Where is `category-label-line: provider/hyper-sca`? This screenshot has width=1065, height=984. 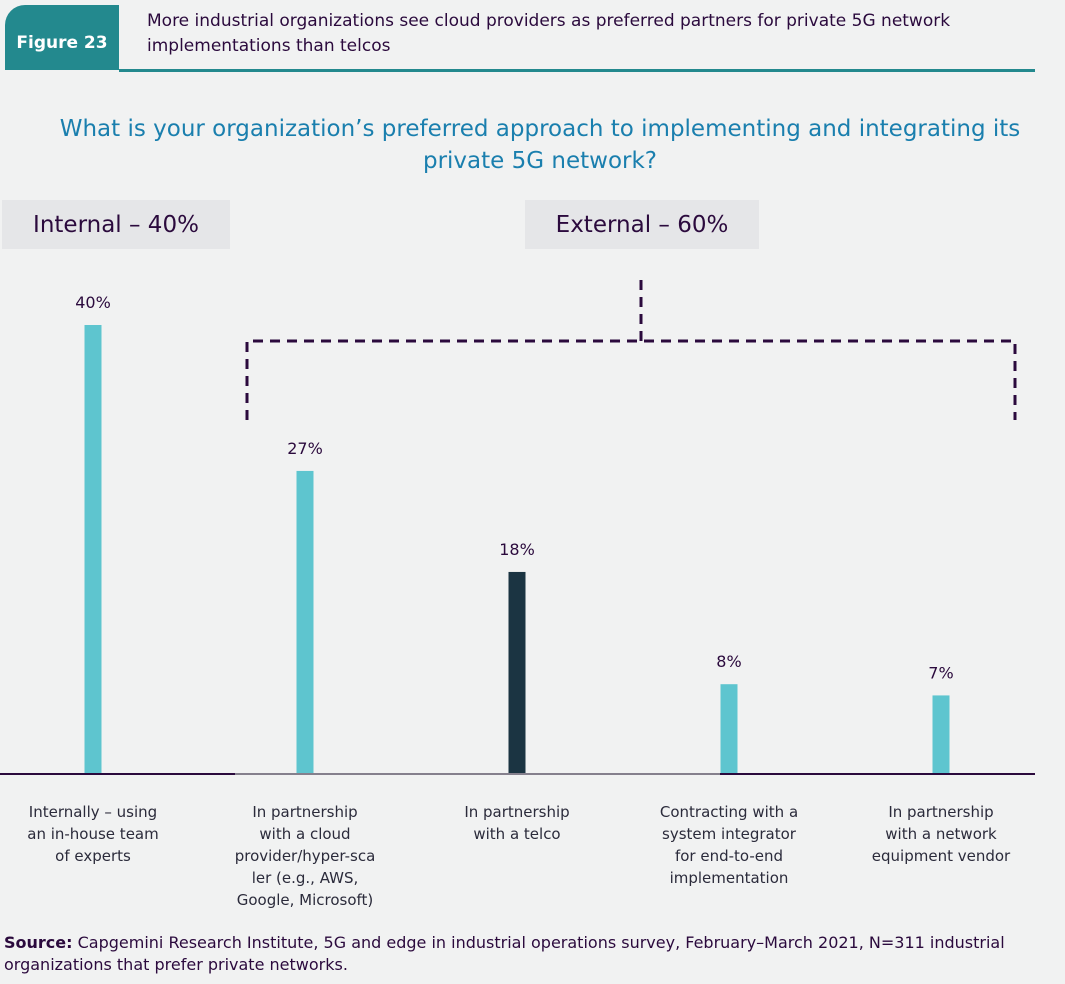 category-label-line: provider/hyper-sca is located at coordinates (305, 856).